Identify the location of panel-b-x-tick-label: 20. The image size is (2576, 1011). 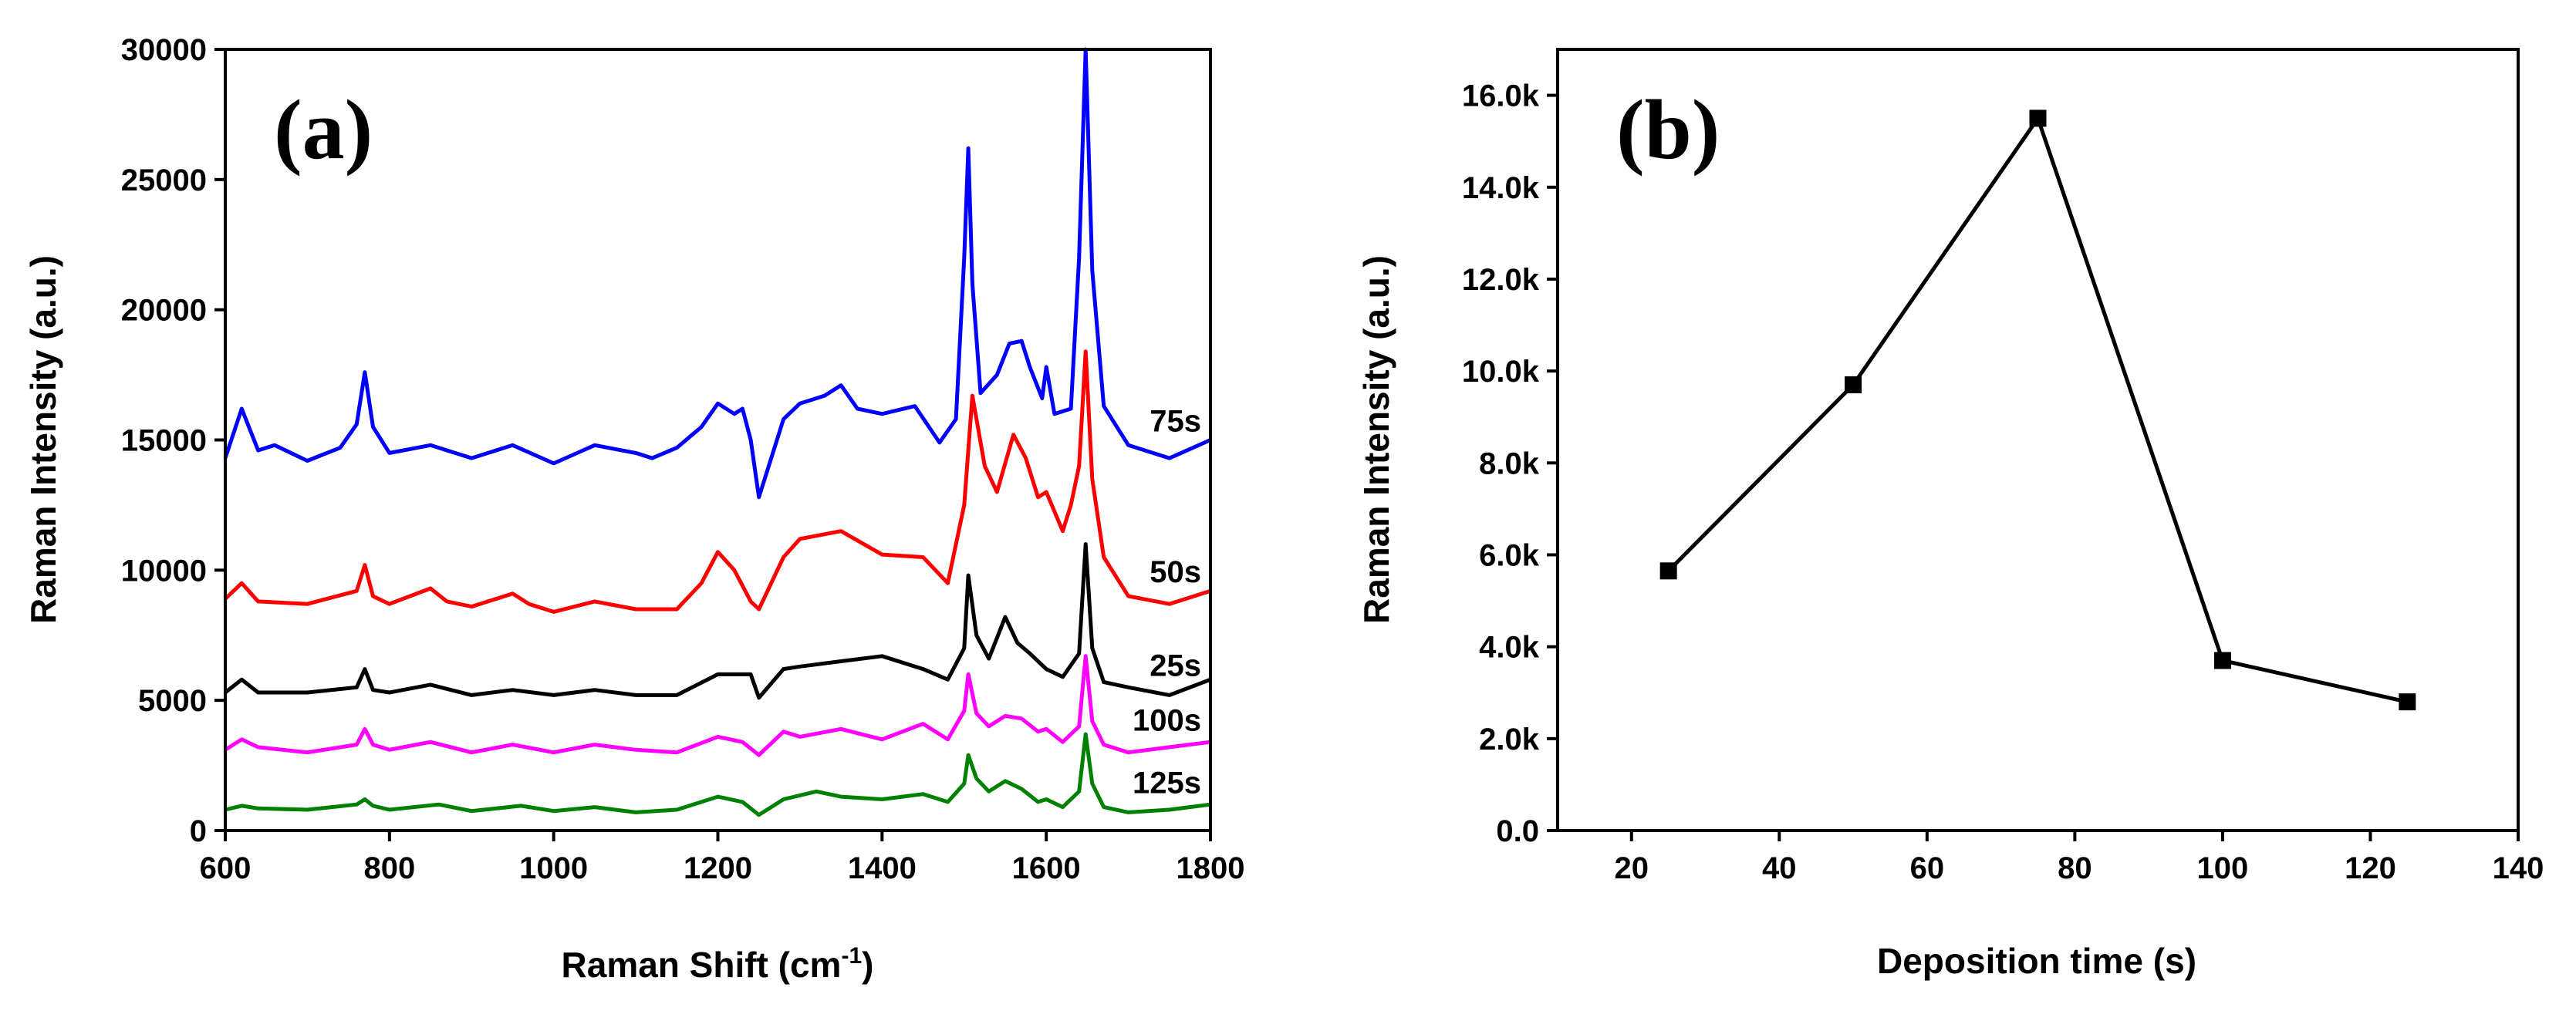
(1632, 868).